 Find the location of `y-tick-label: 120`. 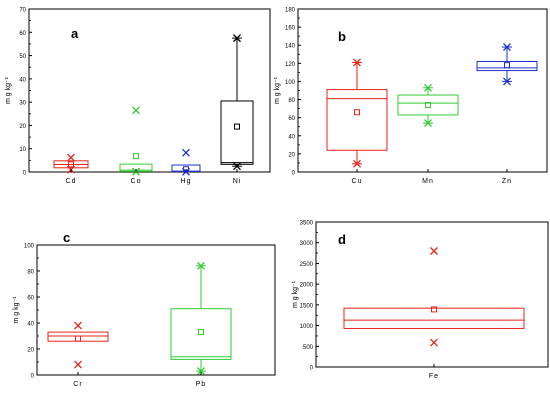

y-tick-label: 120 is located at coordinates (290, 65).